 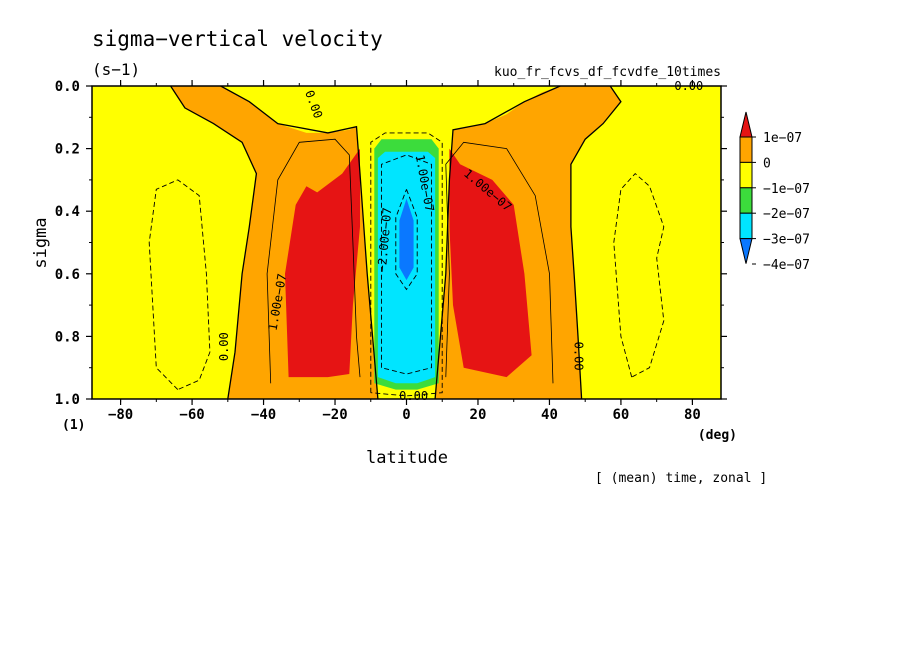 I want to click on x-tick-label: 20, so click(x=478, y=415).